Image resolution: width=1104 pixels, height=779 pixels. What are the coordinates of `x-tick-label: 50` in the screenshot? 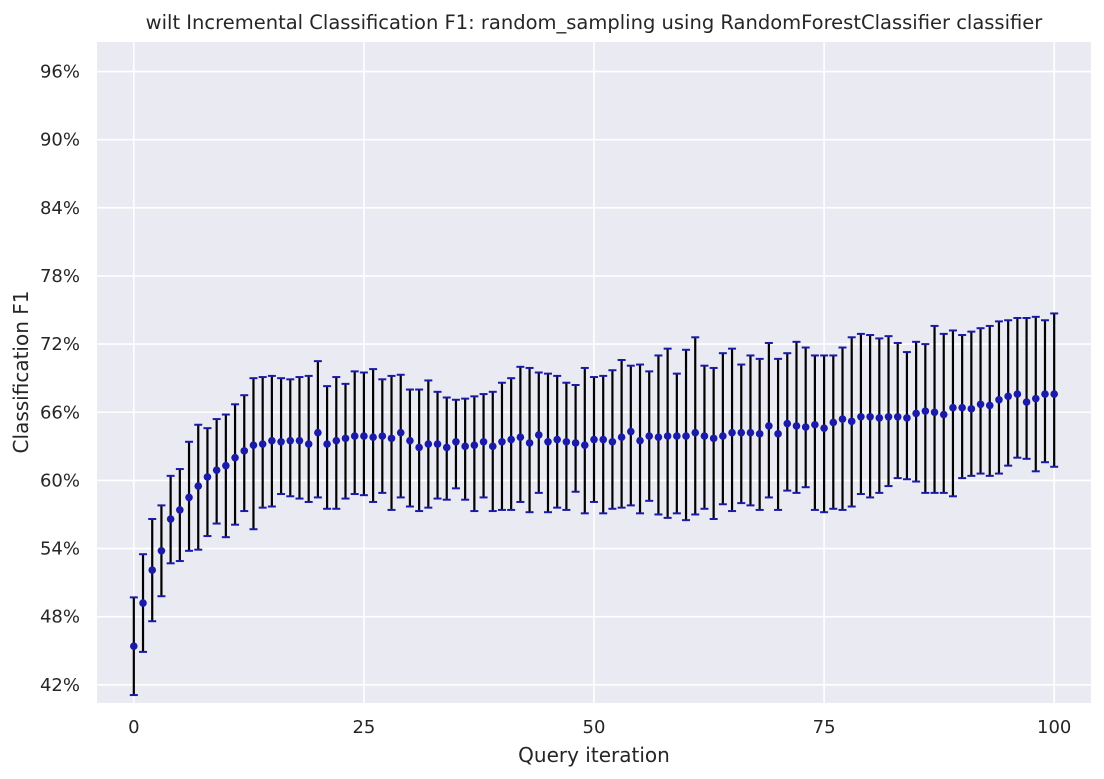 It's located at (594, 727).